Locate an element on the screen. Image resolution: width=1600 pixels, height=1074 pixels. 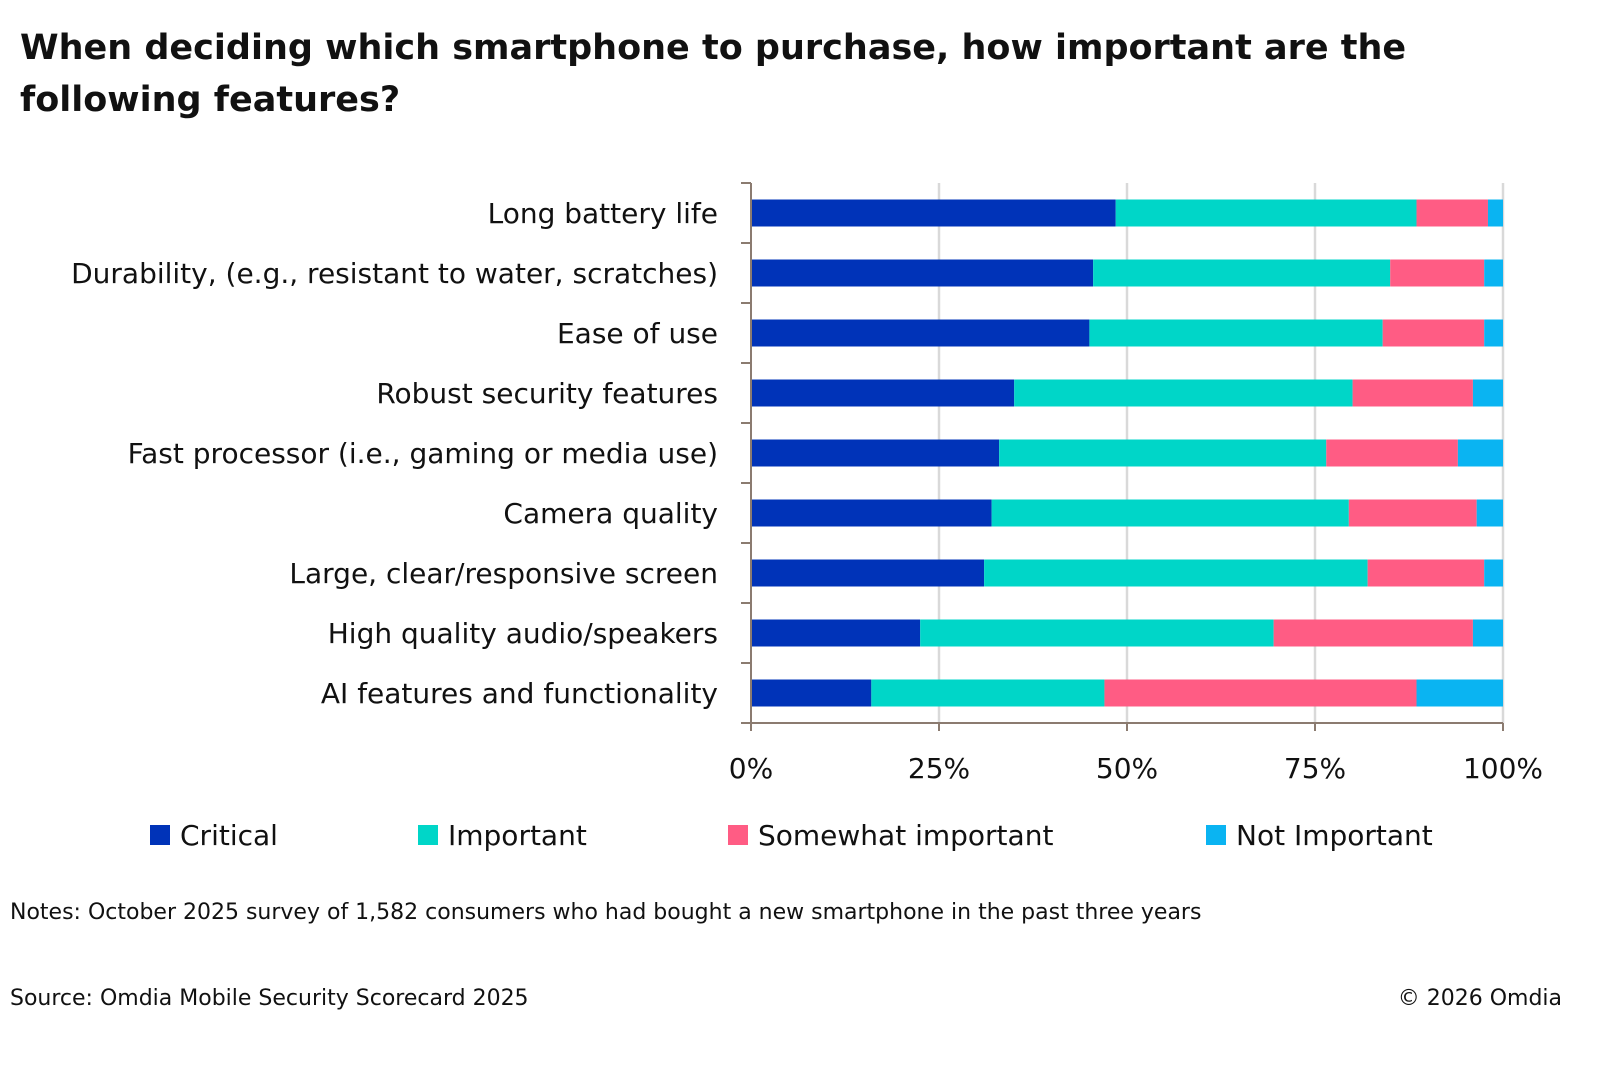
bar-important-fast-processor-i-e-gaming-or-media-use is located at coordinates (1163, 453).